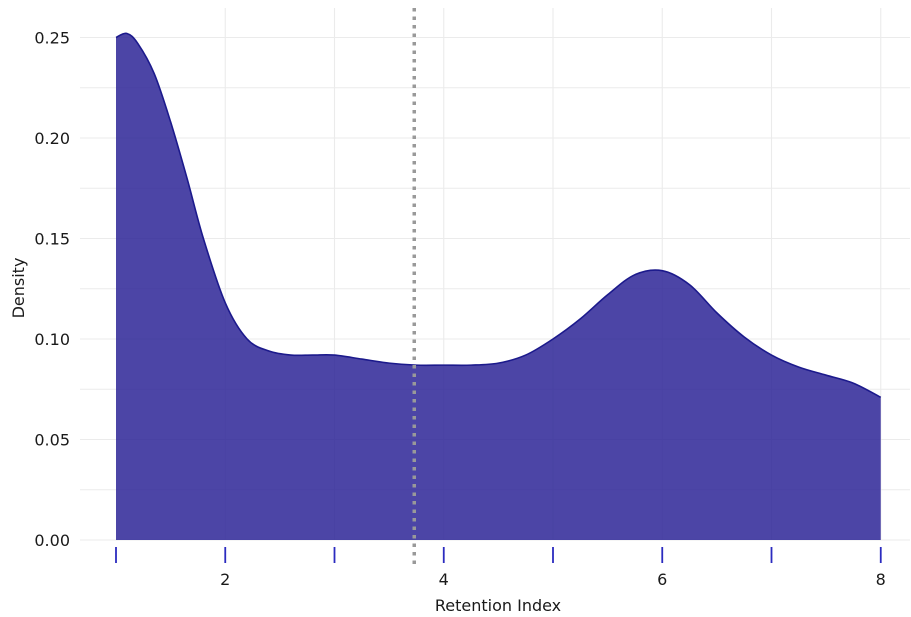  What do you see at coordinates (52, 339) in the screenshot?
I see `y-tick-label: 0.10` at bounding box center [52, 339].